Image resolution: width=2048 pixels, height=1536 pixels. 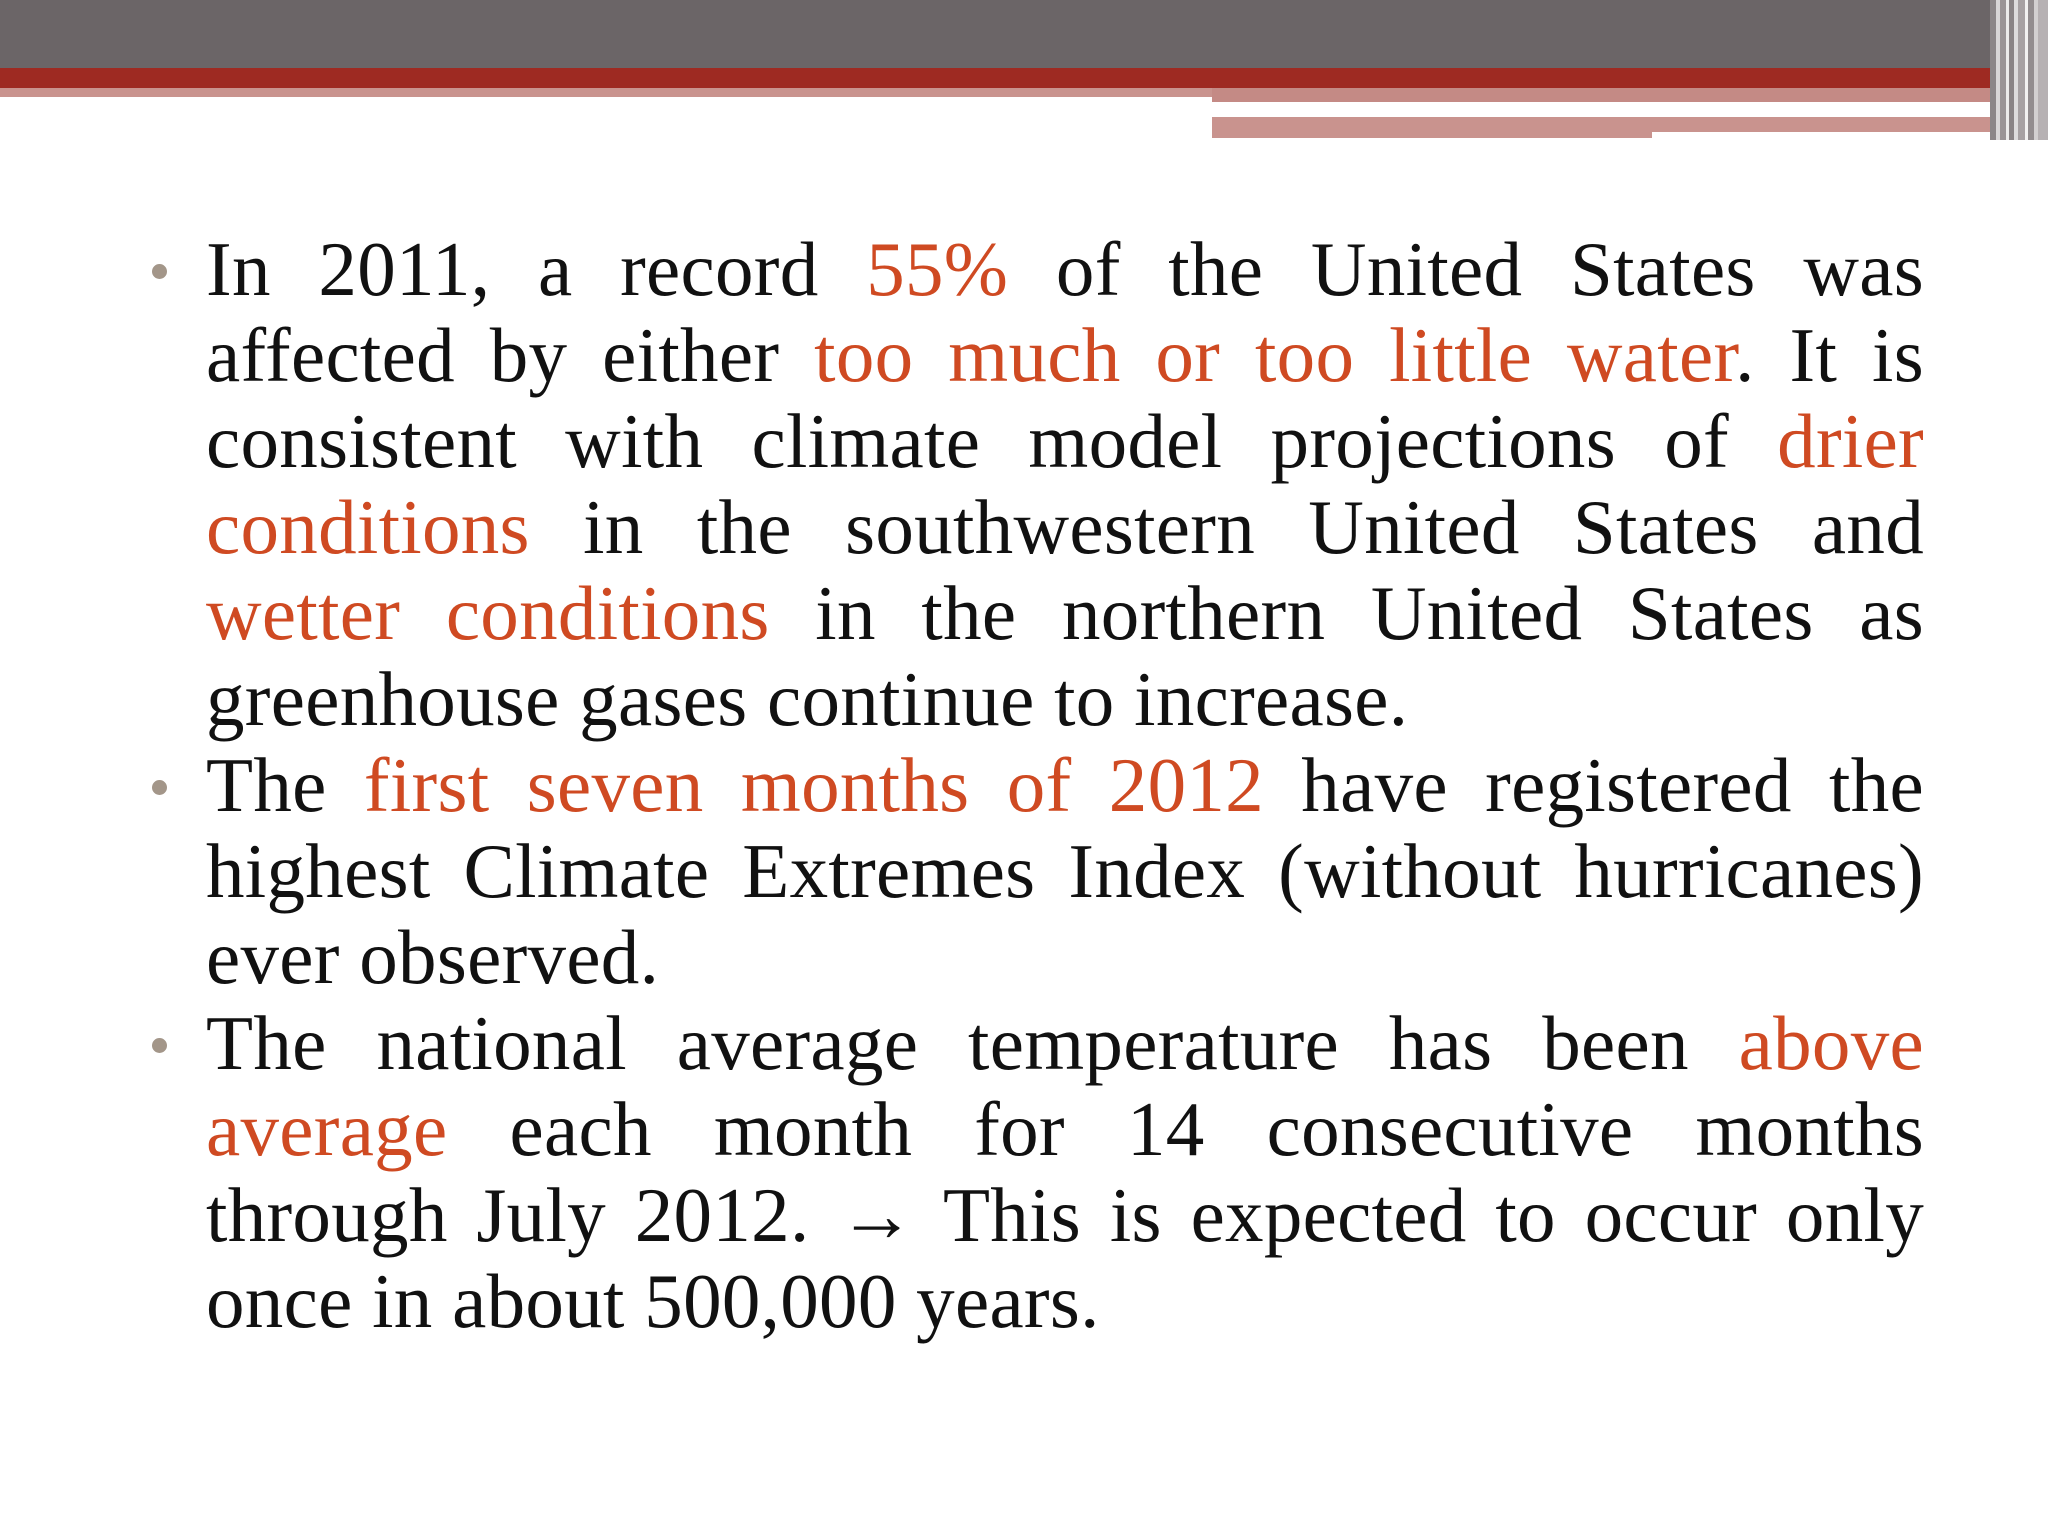 What do you see at coordinates (1024, 34) in the screenshot?
I see `header-gray-bar` at bounding box center [1024, 34].